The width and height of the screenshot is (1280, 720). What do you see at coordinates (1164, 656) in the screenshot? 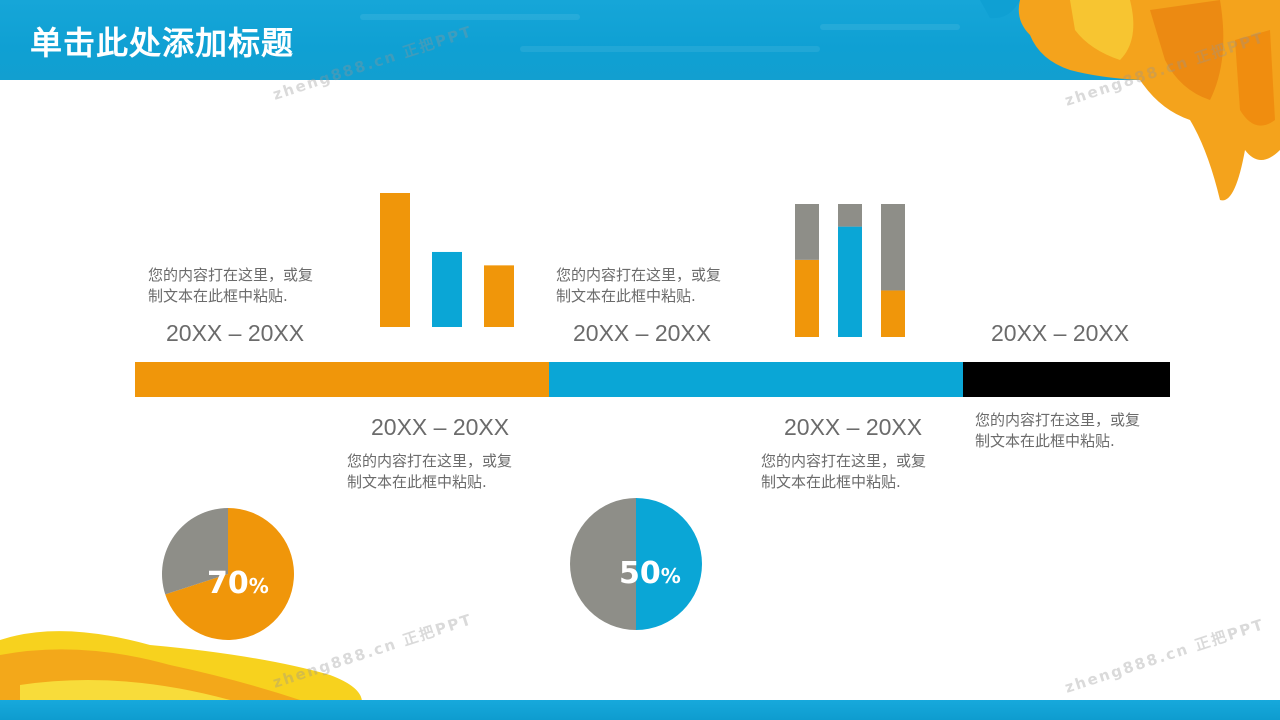
I see `watermark-text: zheng888.cn 正把PPT` at bounding box center [1164, 656].